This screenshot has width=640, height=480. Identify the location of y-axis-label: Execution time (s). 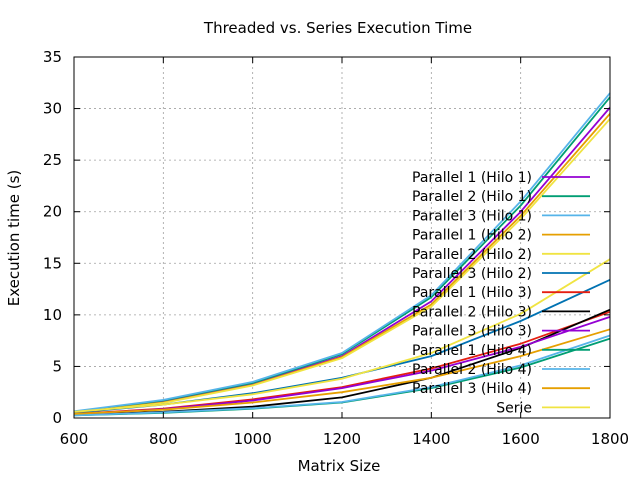
(14, 238).